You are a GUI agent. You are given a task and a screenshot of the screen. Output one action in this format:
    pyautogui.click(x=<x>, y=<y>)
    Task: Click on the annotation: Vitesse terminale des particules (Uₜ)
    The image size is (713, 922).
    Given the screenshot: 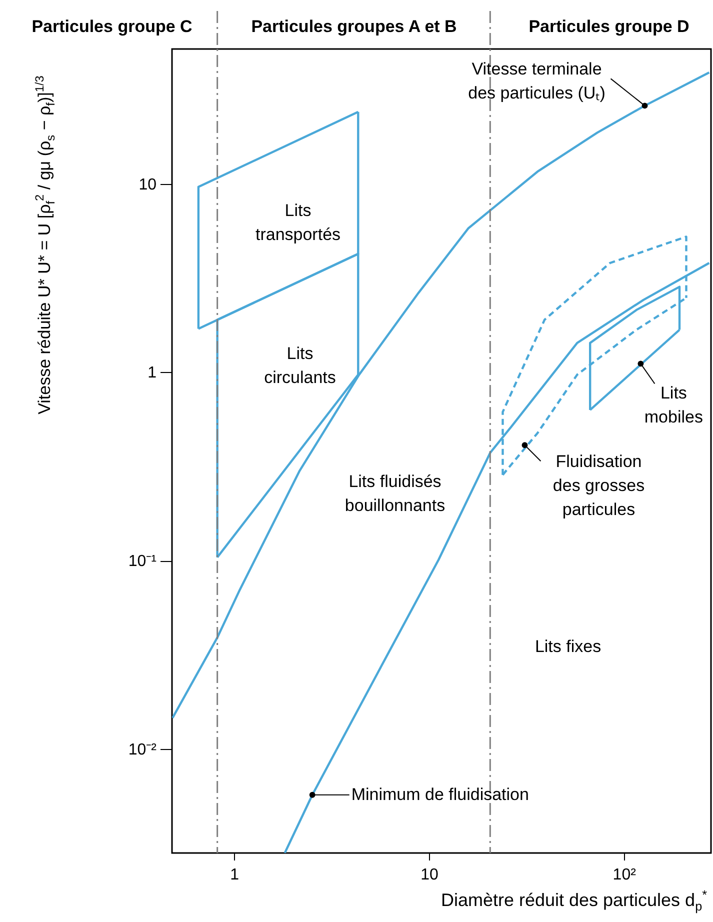 What is the action you would take?
    pyautogui.click(x=537, y=81)
    